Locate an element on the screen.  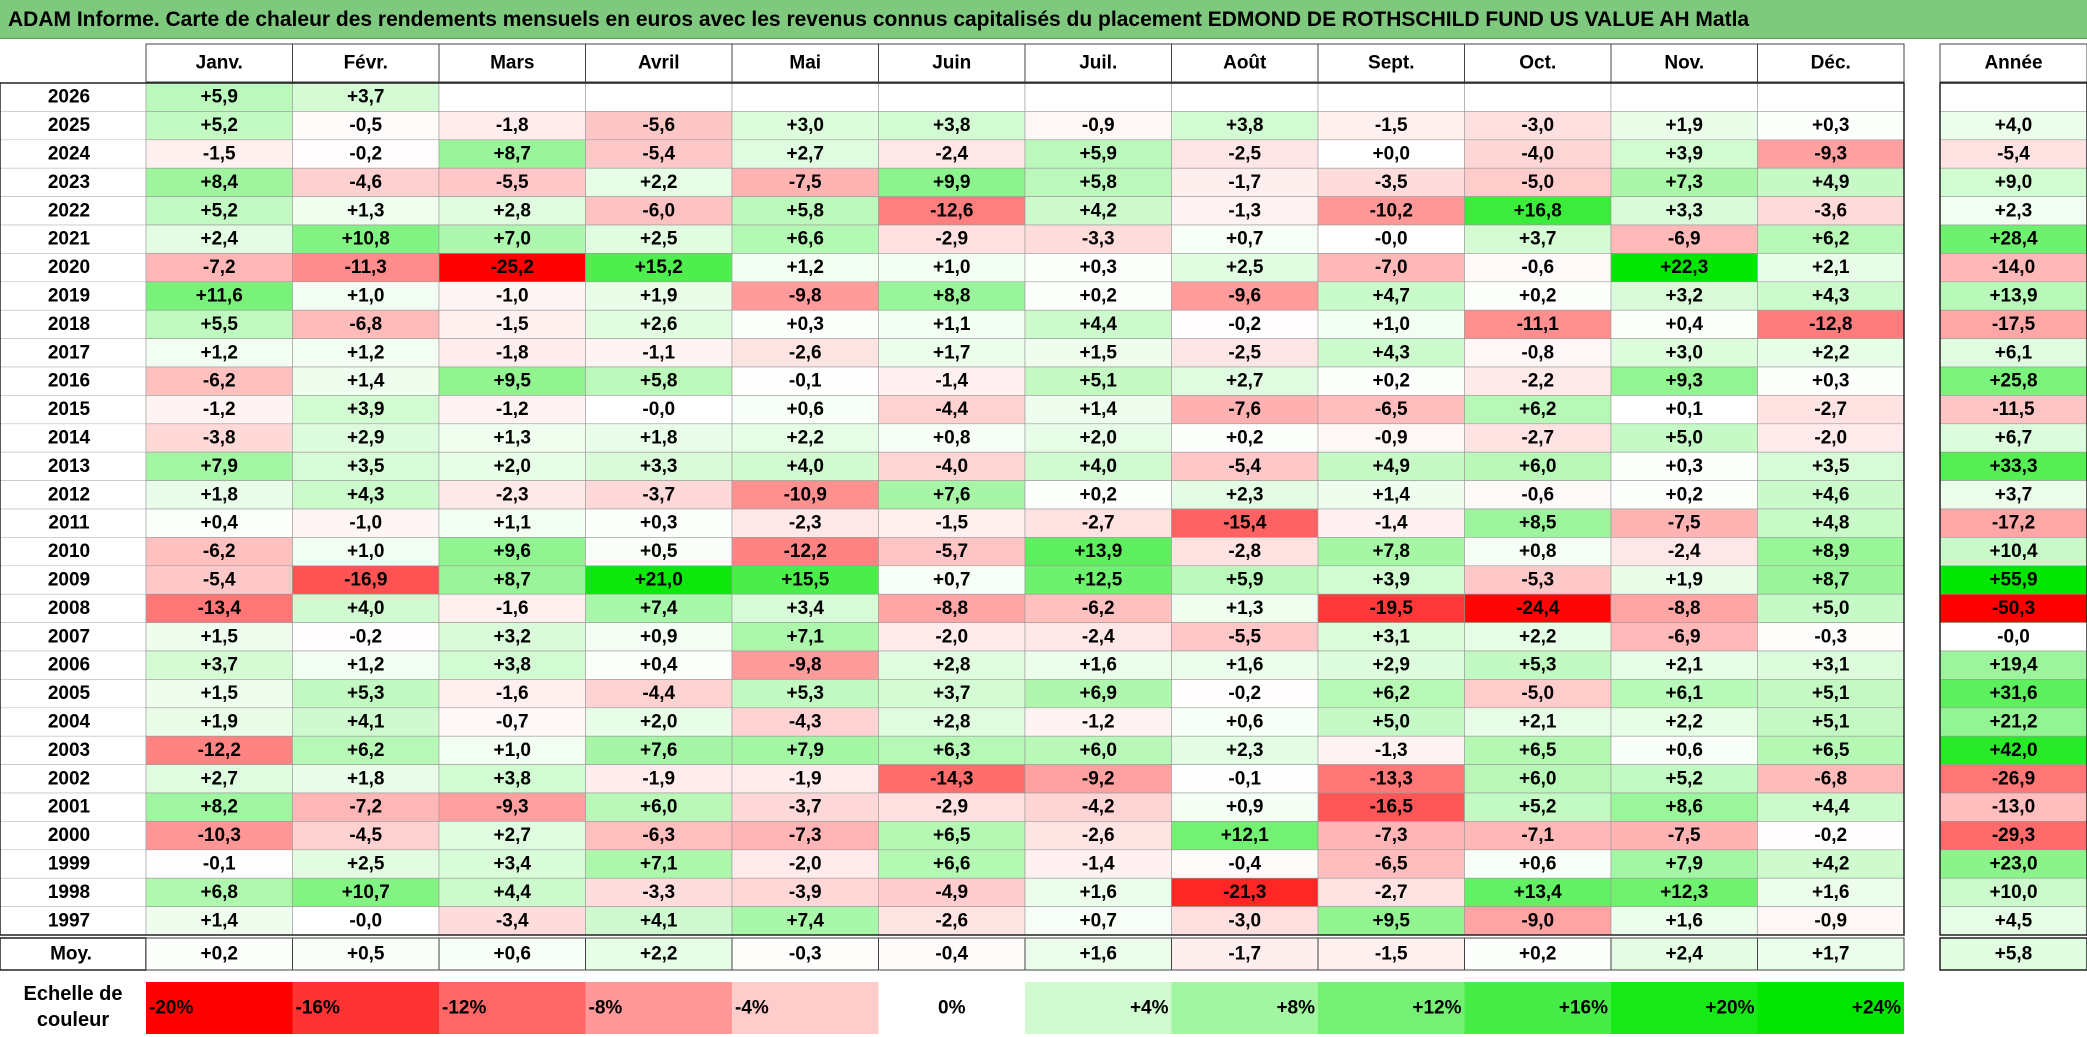
cell-value: +8,8 is located at coordinates (952, 296).